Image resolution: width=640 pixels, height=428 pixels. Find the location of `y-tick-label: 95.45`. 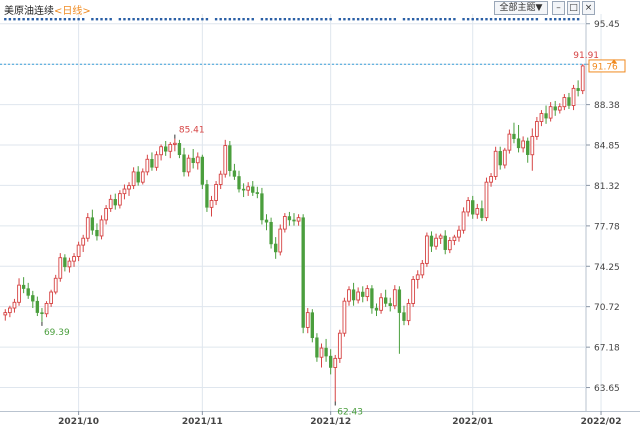

y-tick-label: 95.45 is located at coordinates (607, 25).